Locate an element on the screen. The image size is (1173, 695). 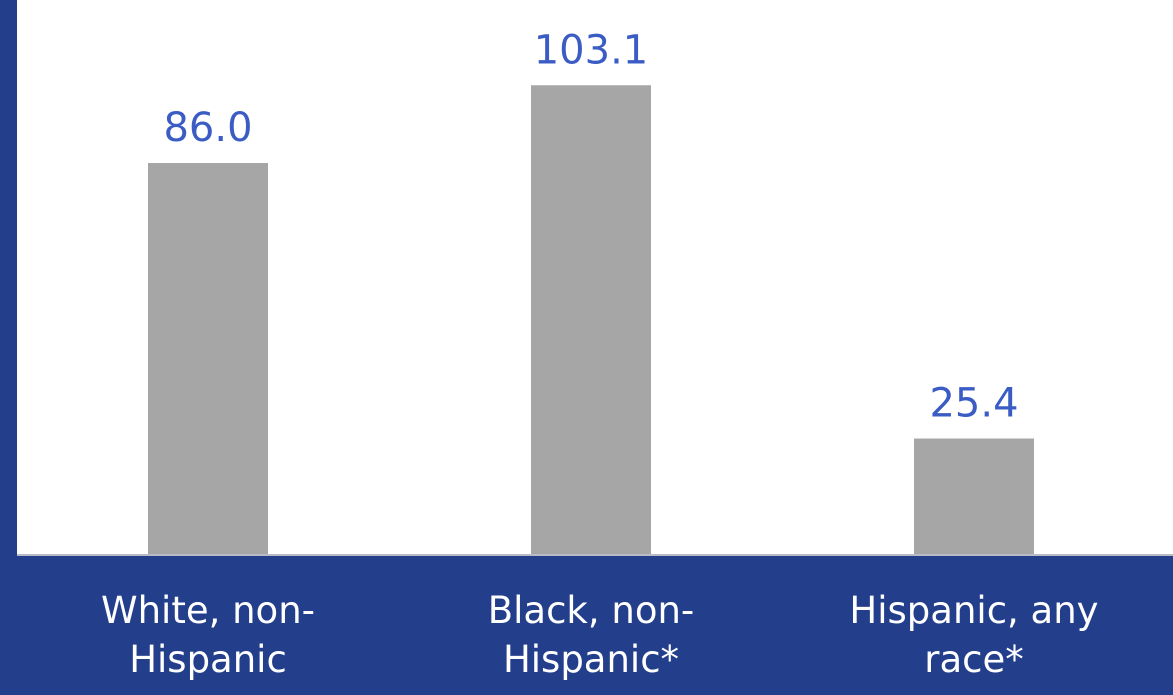
bar-black-non-hispanic is located at coordinates (591, 319).